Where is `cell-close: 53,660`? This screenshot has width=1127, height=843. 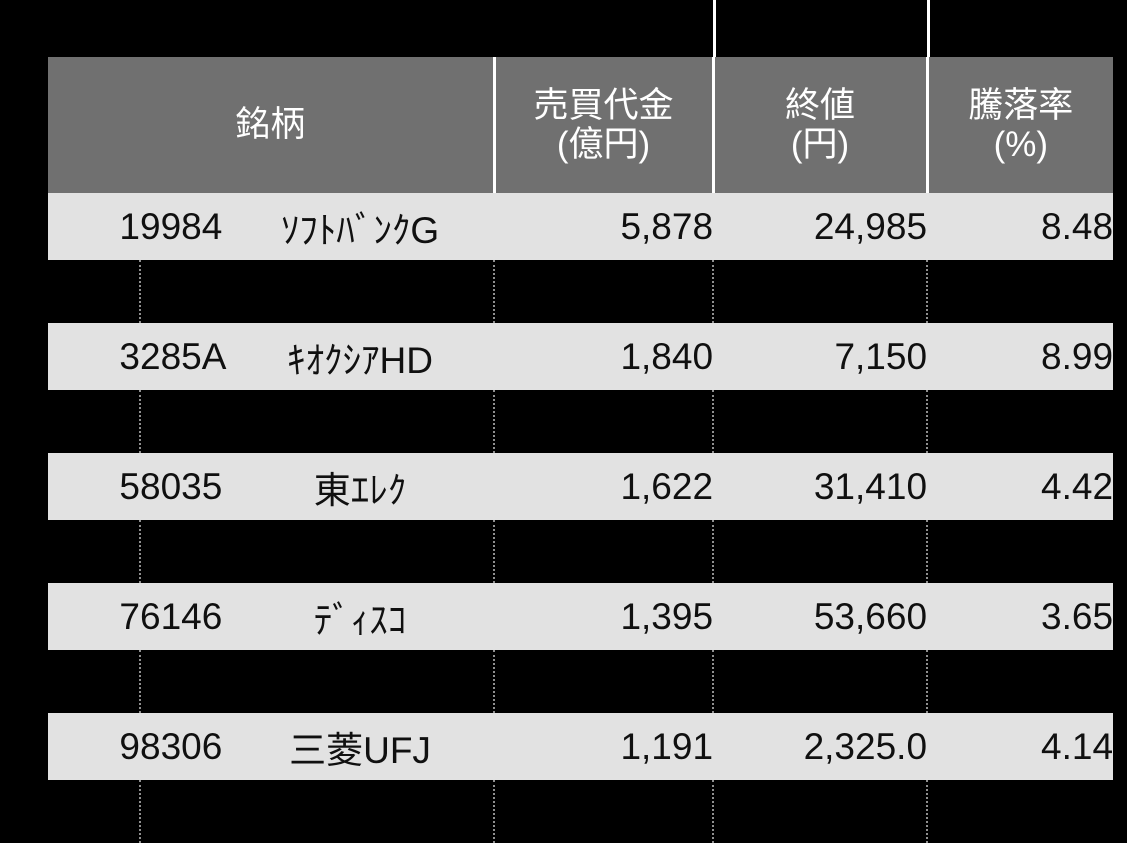 cell-close: 53,660 is located at coordinates (820, 616).